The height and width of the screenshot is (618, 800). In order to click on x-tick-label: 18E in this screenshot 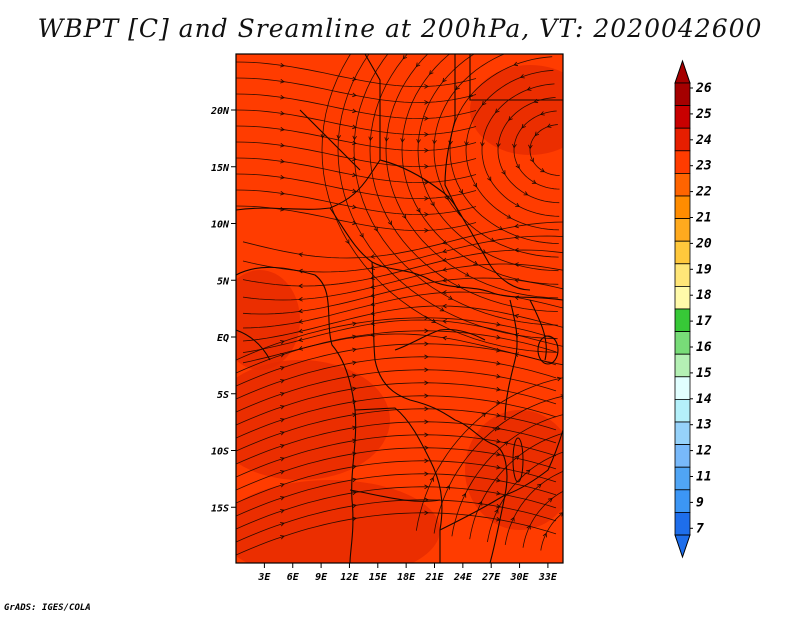, I will do `click(406, 577)`.